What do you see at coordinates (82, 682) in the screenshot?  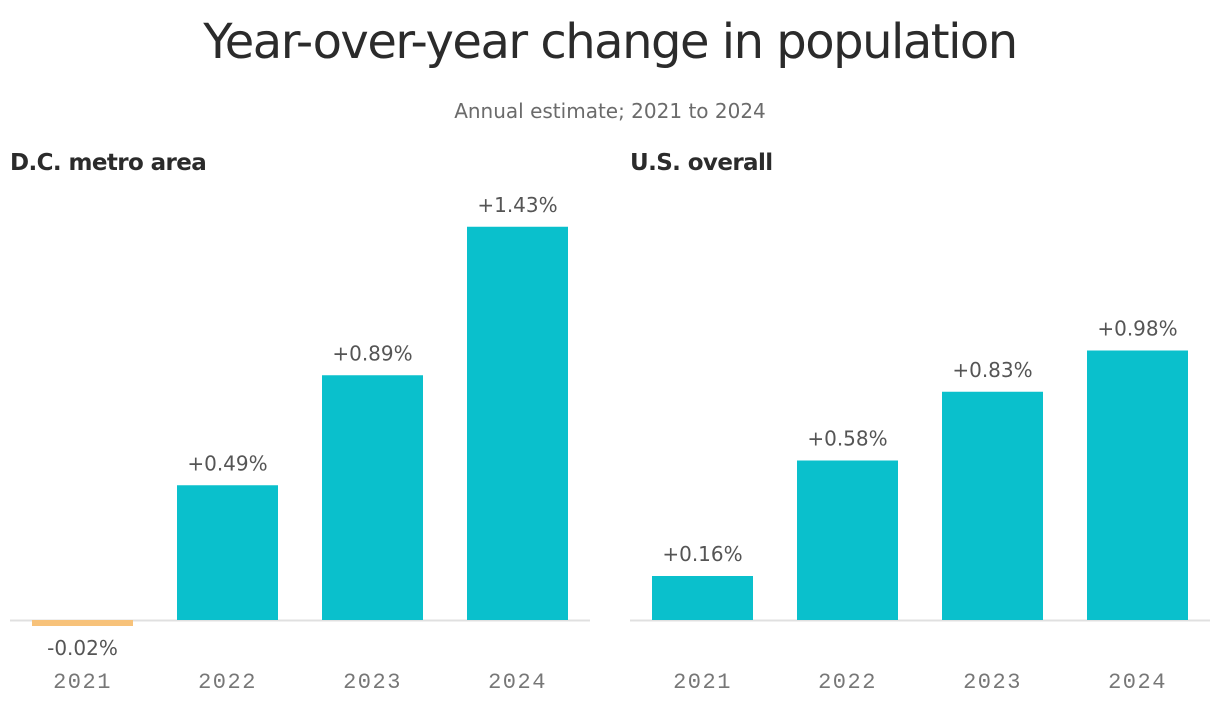 I see `dc-metro-tick-label-2021: 2021` at bounding box center [82, 682].